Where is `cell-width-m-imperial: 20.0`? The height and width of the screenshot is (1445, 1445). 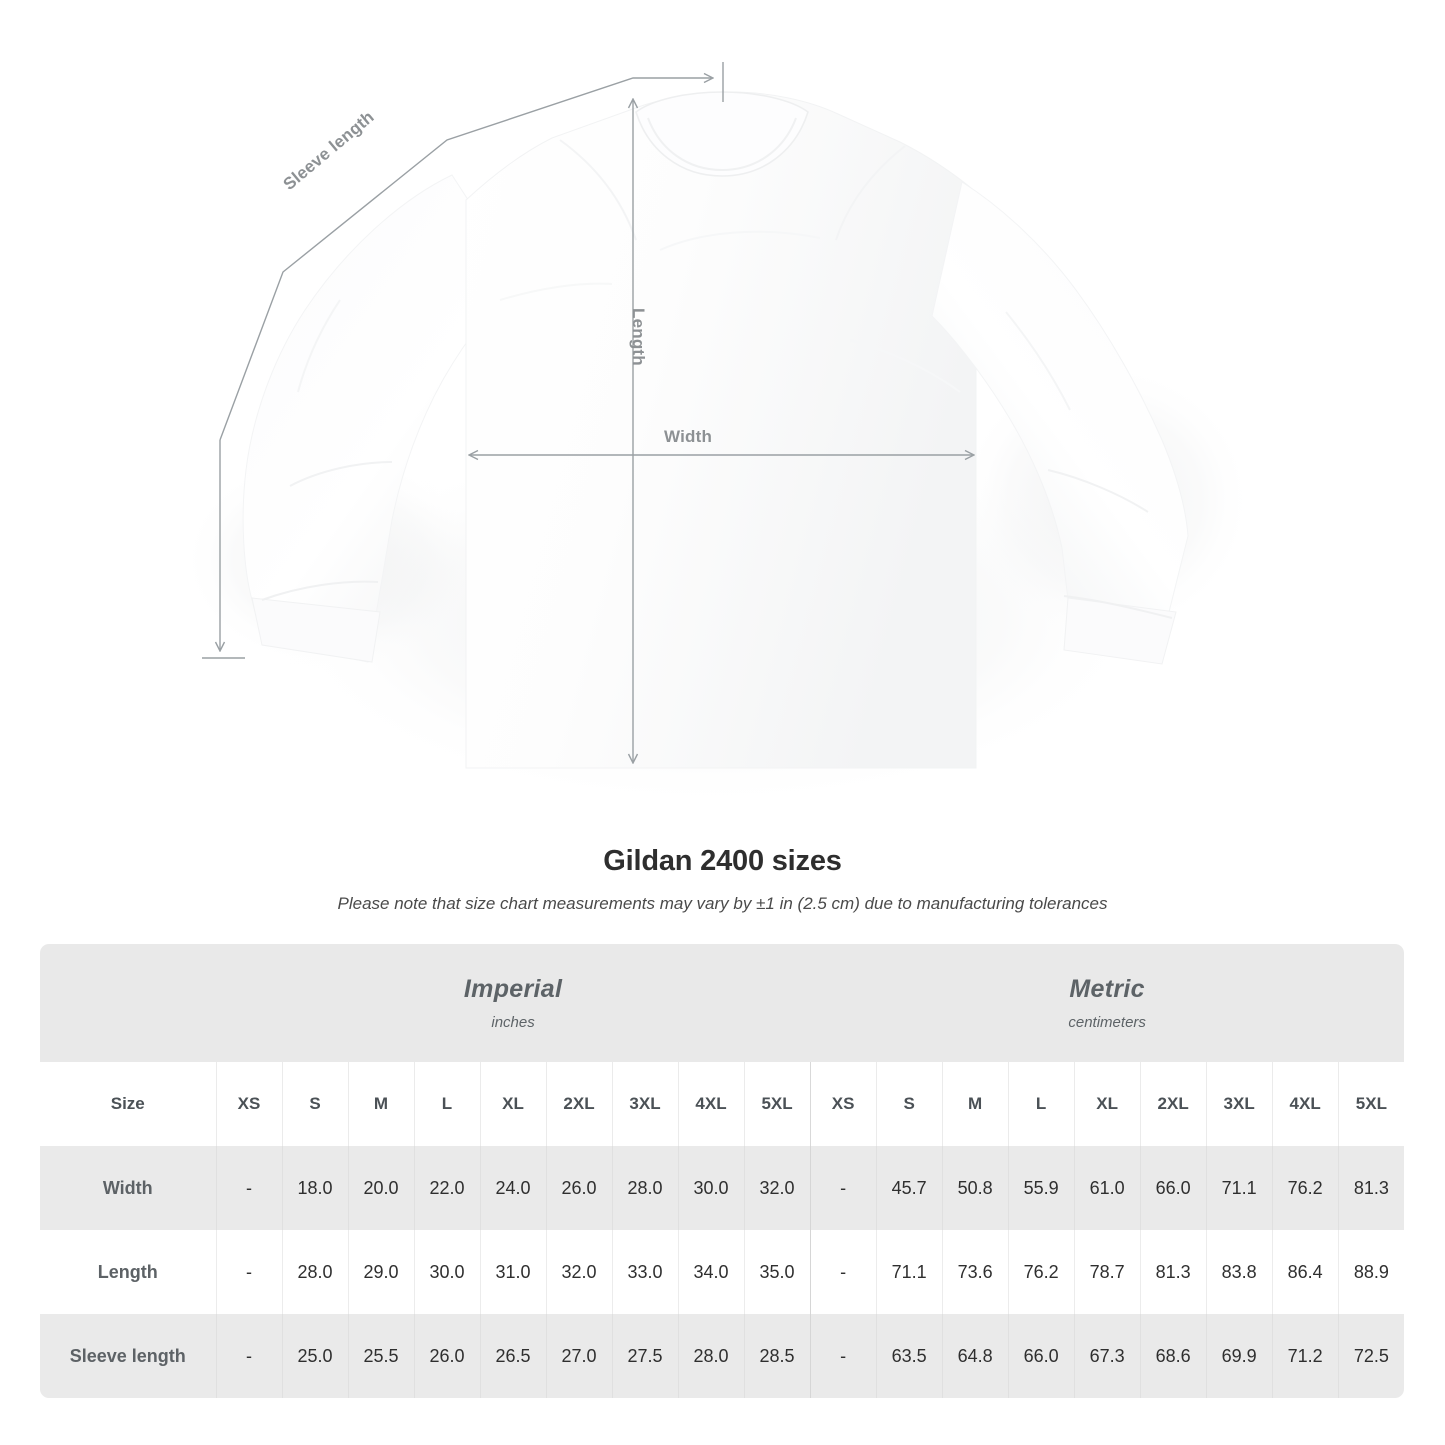 cell-width-m-imperial: 20.0 is located at coordinates (380, 1188).